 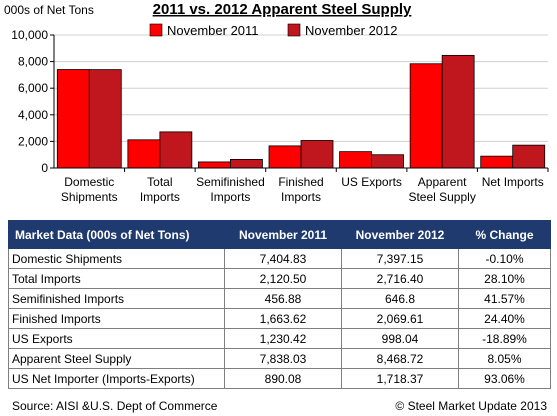 What do you see at coordinates (283, 234) in the screenshot?
I see `header-nov-2011: November 2011` at bounding box center [283, 234].